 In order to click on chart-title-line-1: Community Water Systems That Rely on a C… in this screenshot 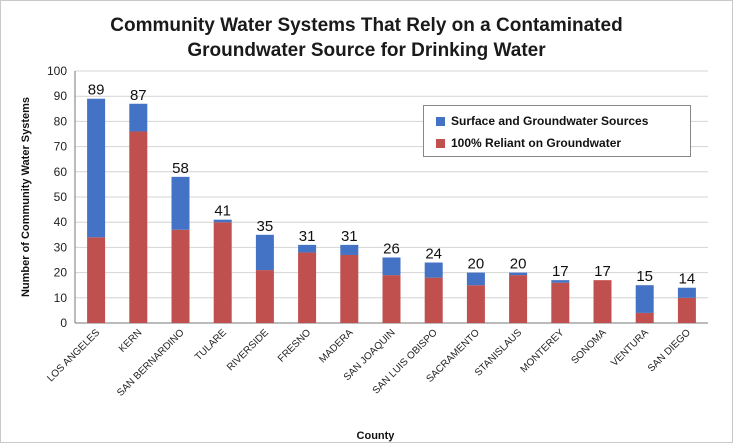, I will do `click(366, 25)`.